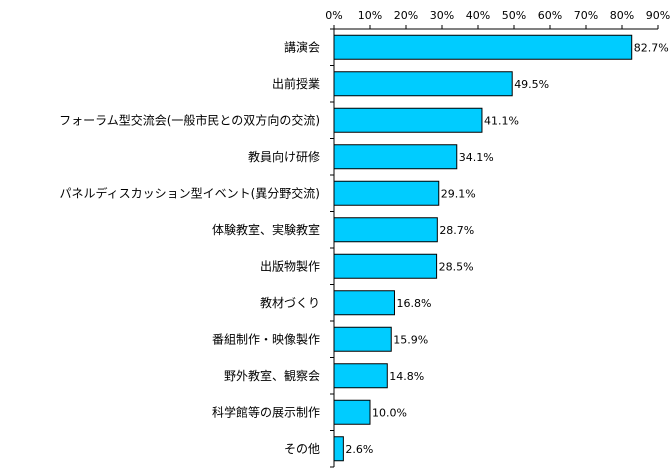 Image resolution: width=672 pixels, height=472 pixels. What do you see at coordinates (266, 411) in the screenshot?
I see `category-label: 科学館等の展示制作` at bounding box center [266, 411].